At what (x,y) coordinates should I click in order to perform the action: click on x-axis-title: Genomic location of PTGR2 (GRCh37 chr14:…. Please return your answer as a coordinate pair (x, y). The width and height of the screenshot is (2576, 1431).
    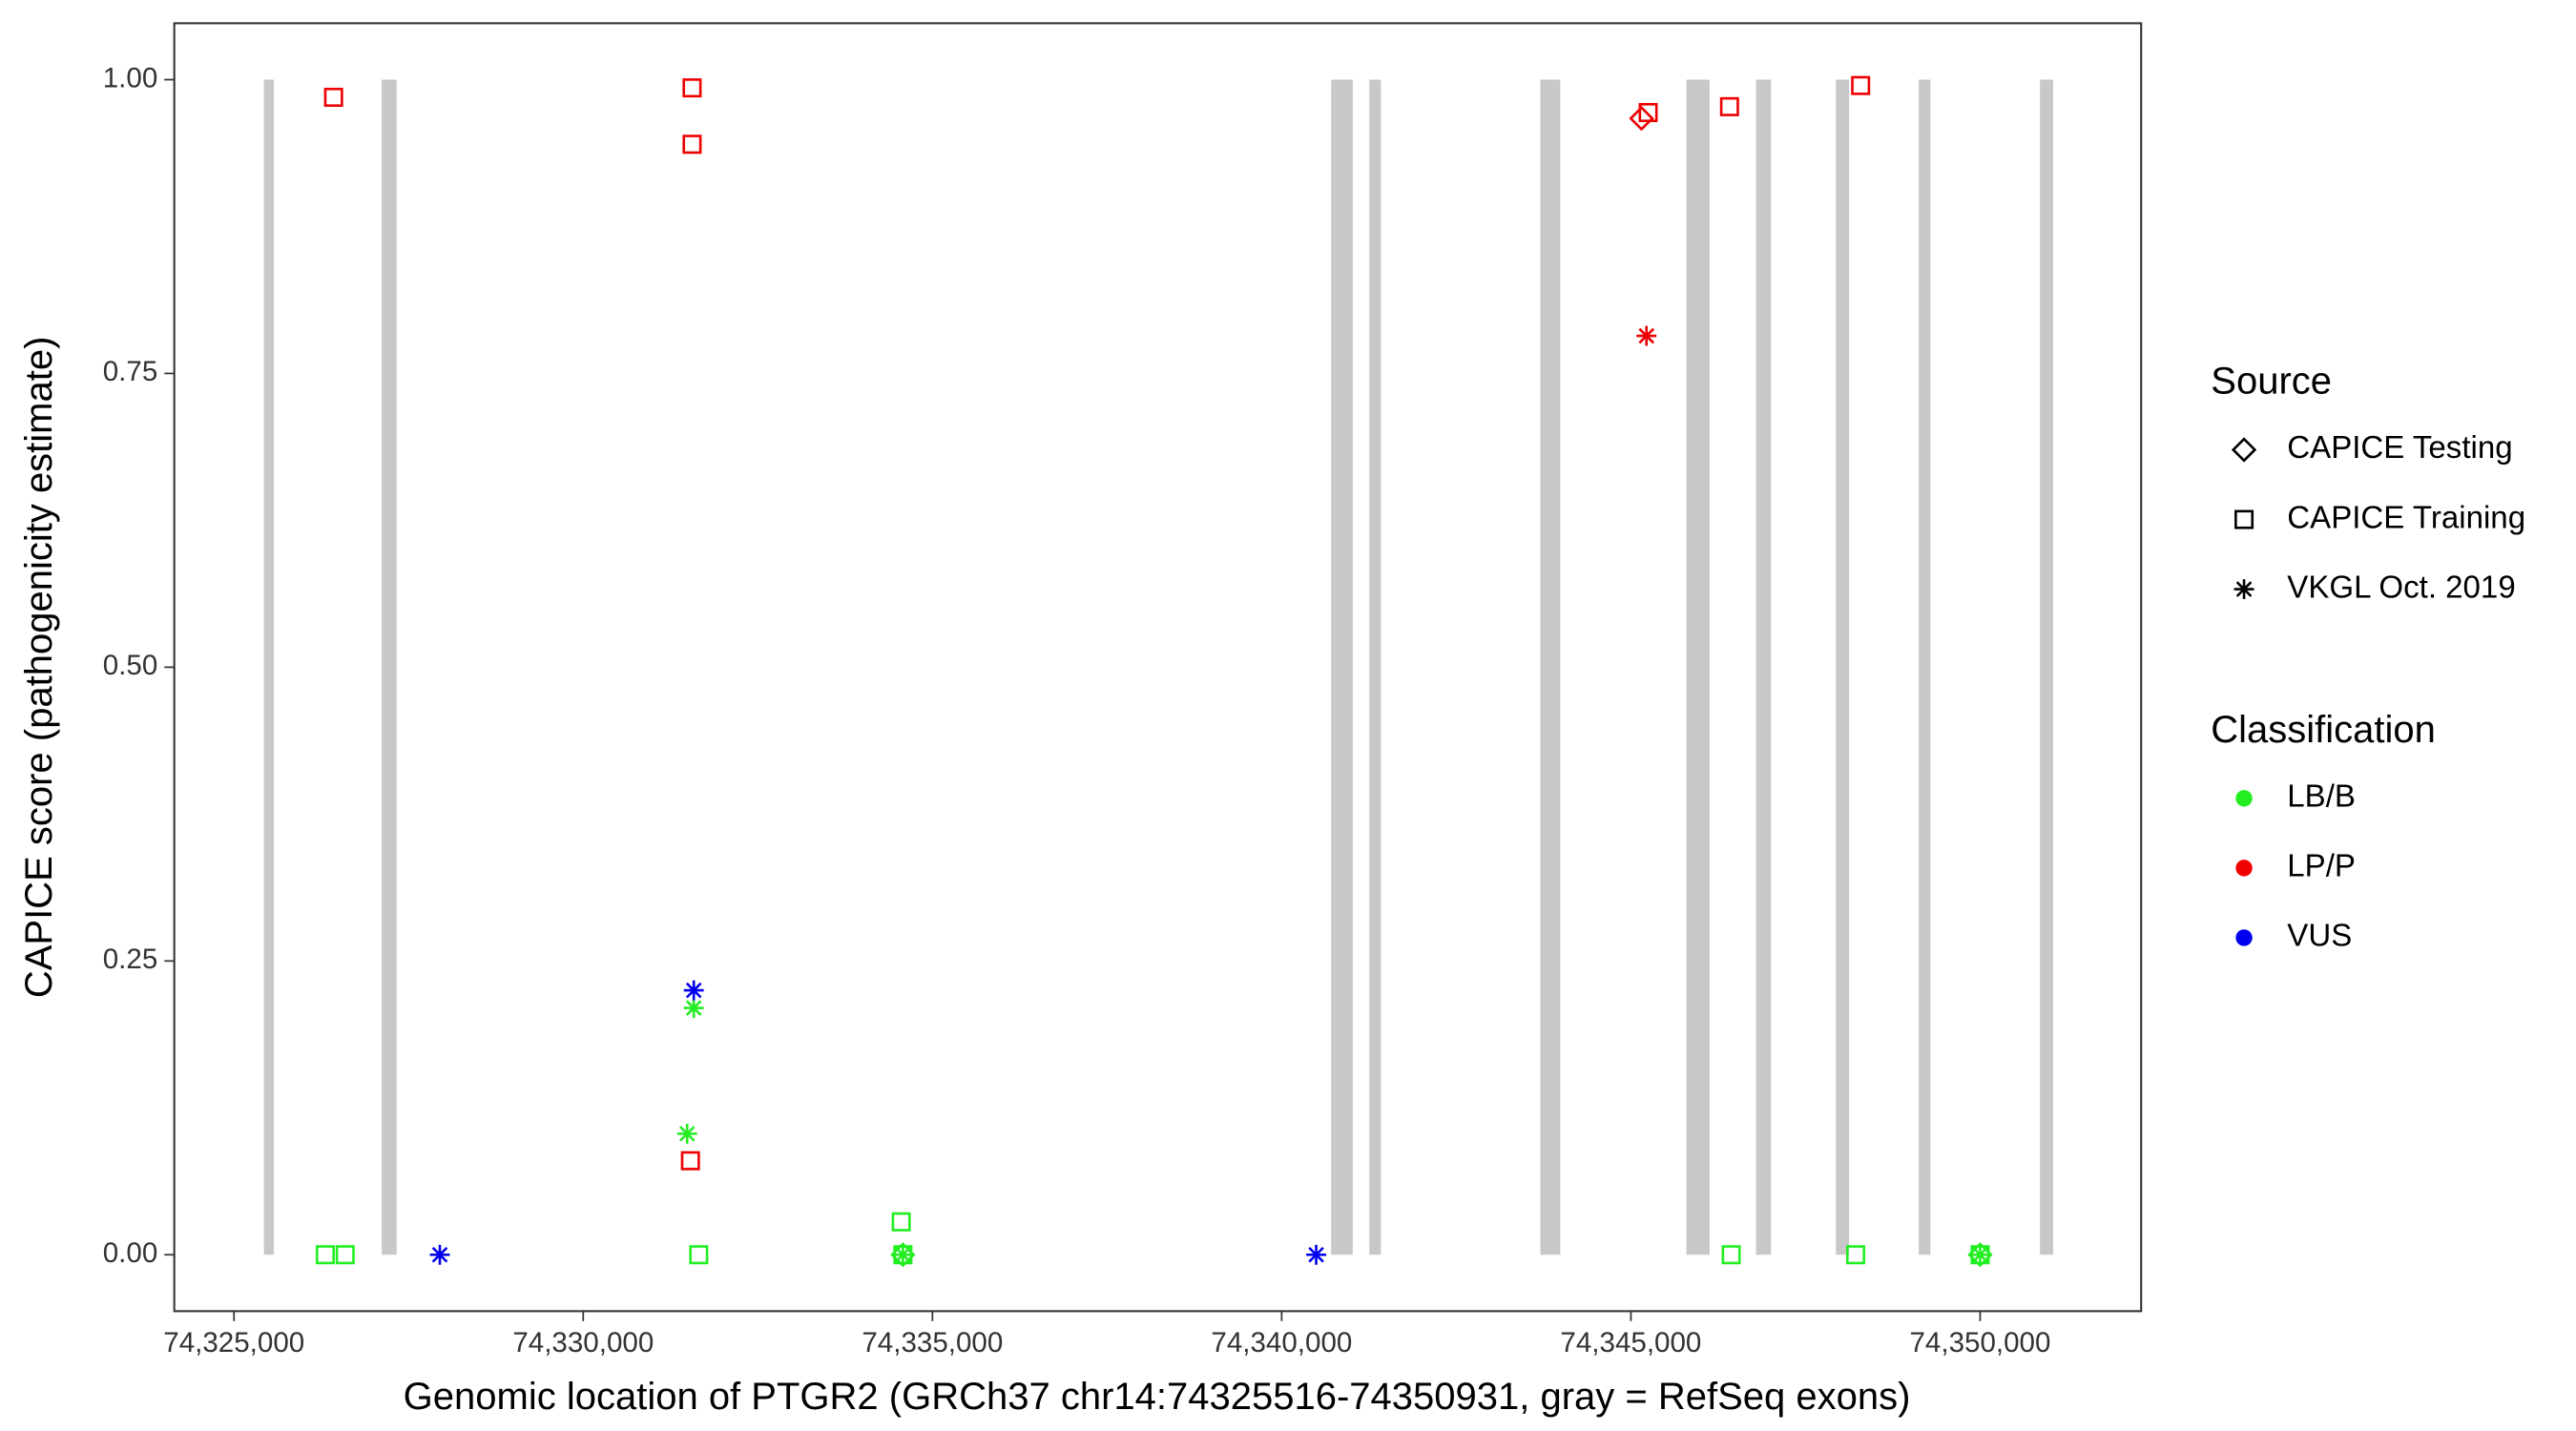
    Looking at the image, I should click on (1157, 1397).